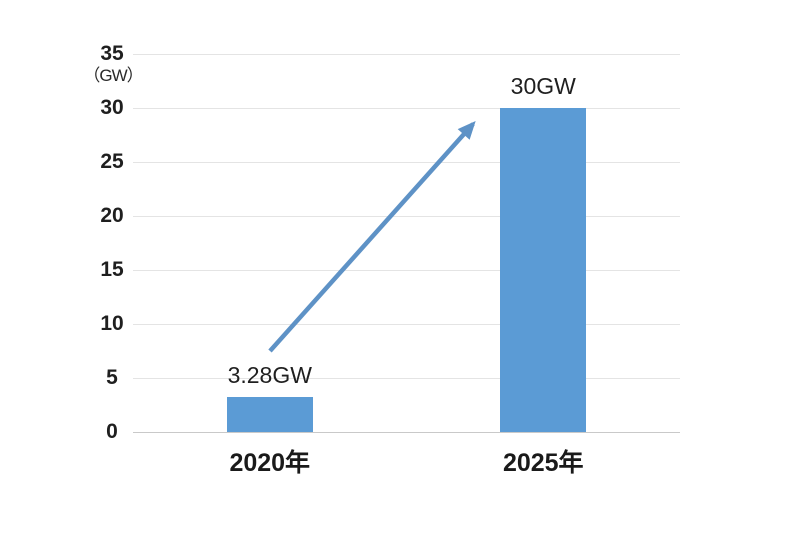  I want to click on y-tick-label: 15, so click(112, 269).